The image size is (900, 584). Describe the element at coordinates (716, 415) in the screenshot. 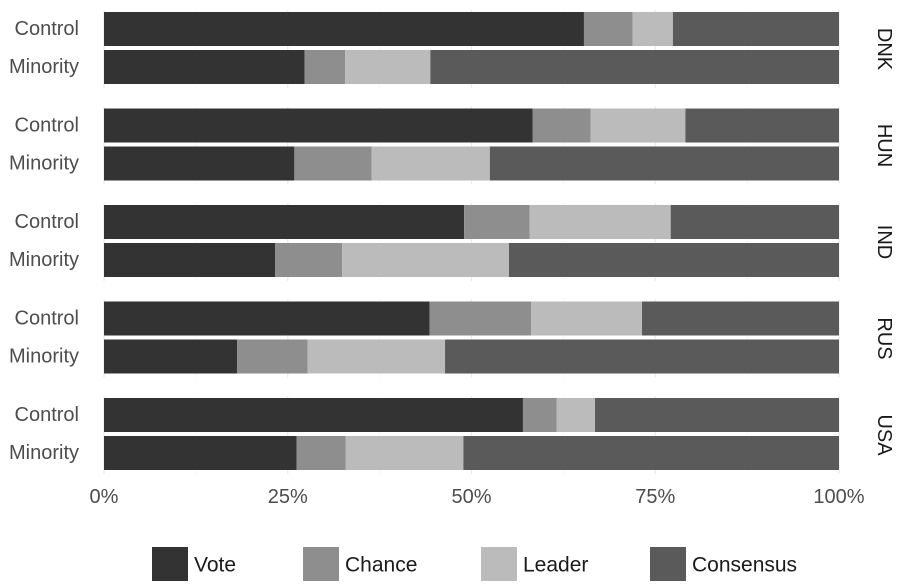

I see `bar-segment-usa-control-consensus` at that location.